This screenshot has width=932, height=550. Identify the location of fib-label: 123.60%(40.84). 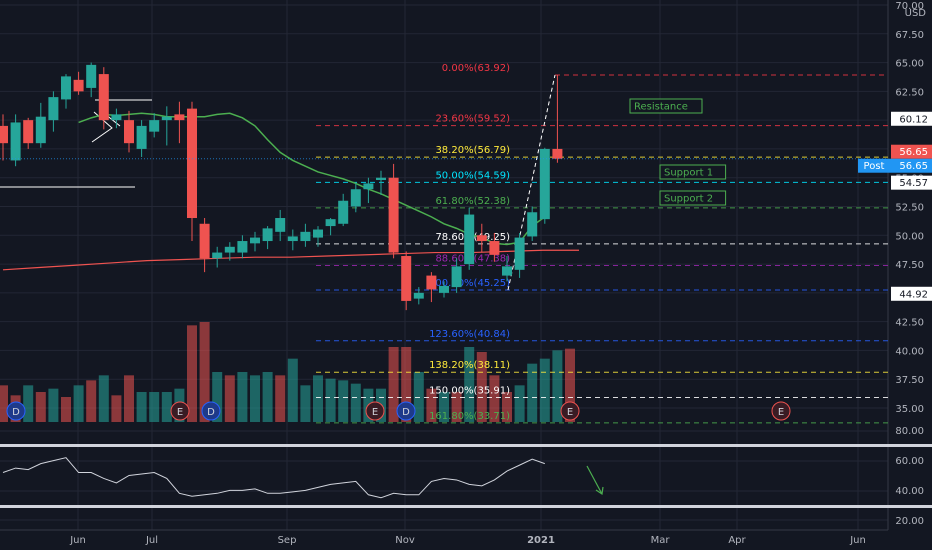
(469, 334).